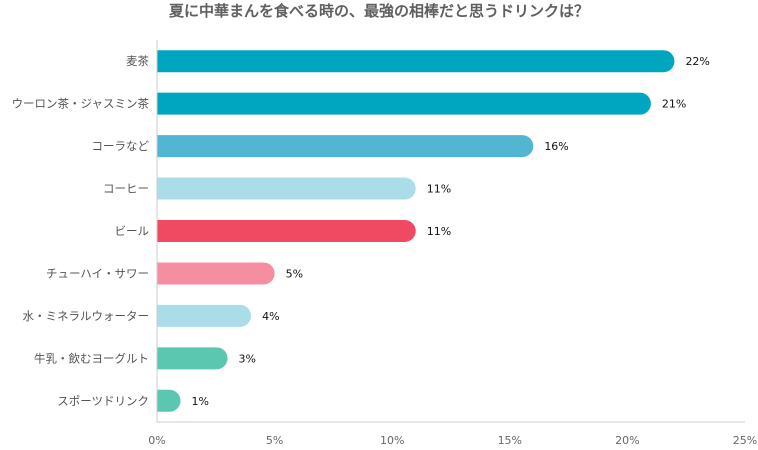 Image resolution: width=758 pixels, height=450 pixels. What do you see at coordinates (126, 189) in the screenshot?
I see `category-label: コーヒー` at bounding box center [126, 189].